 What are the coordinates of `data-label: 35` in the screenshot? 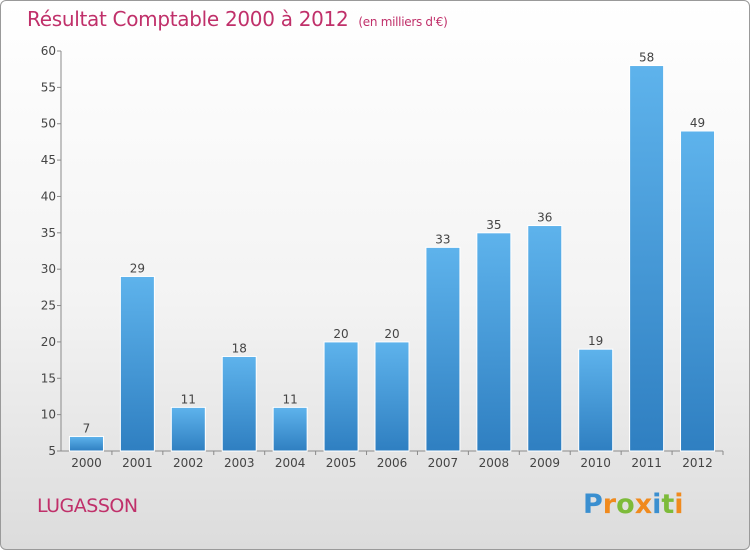 It's located at (493, 225).